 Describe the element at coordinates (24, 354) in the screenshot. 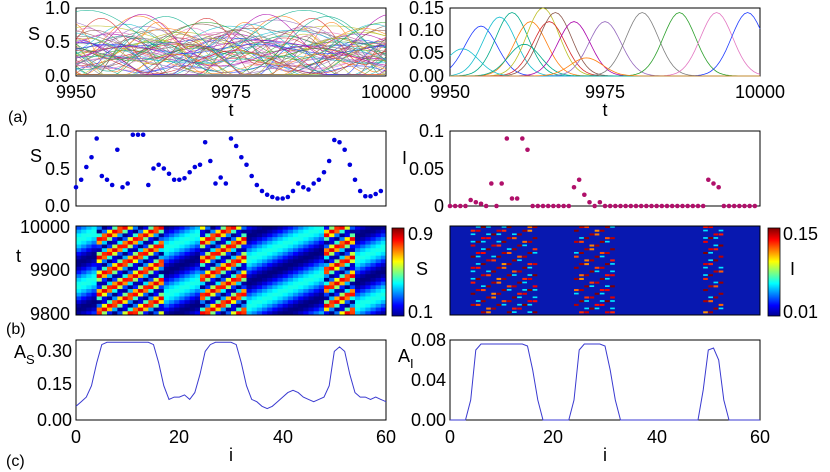

I see `y-axis-label: AS` at that location.